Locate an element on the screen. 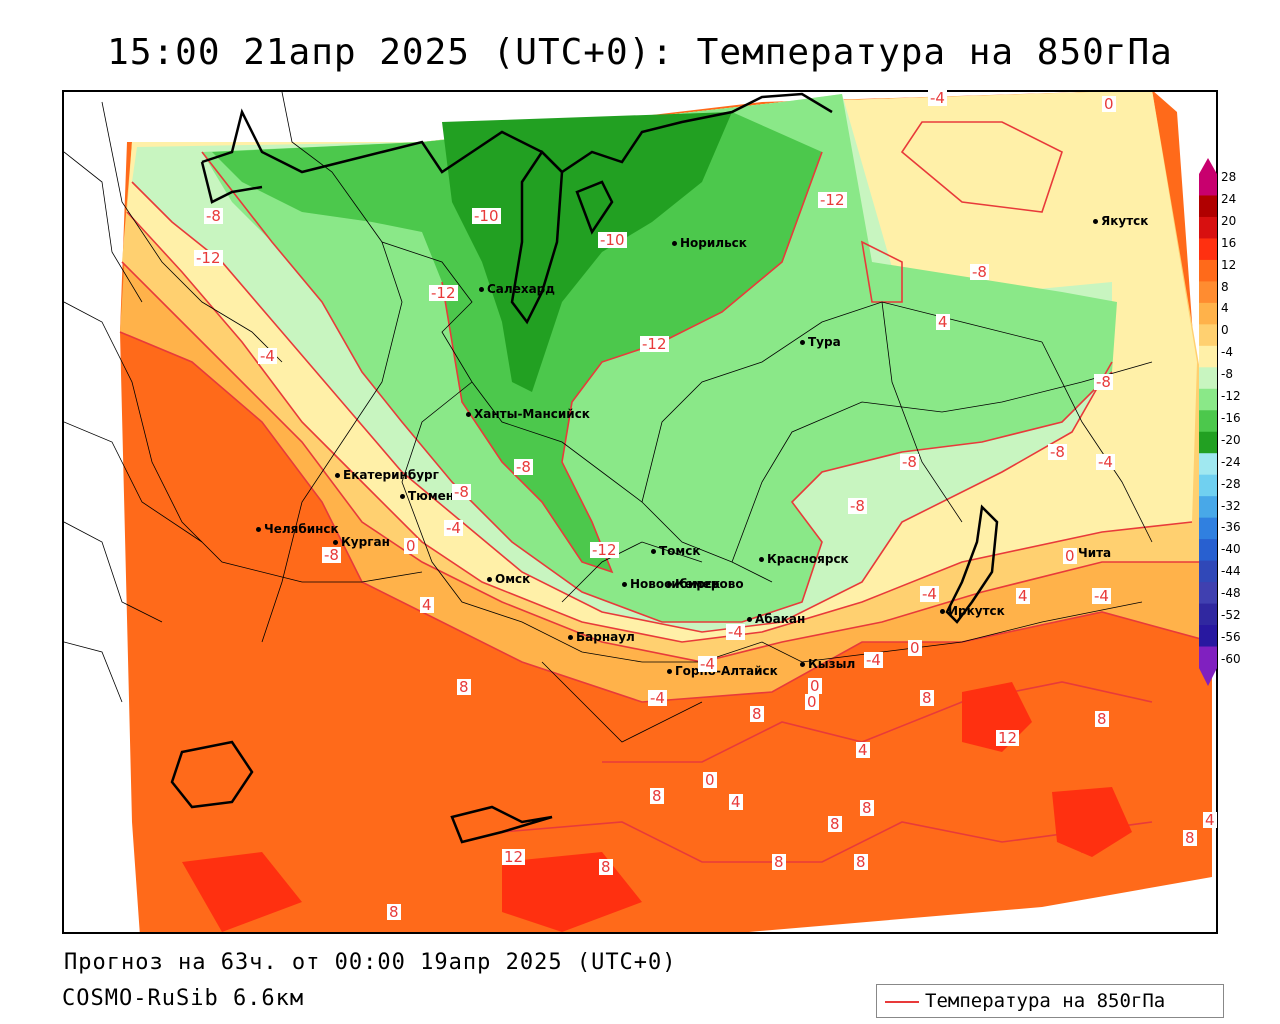 The width and height of the screenshot is (1280, 1024). city-label: Тюмень is located at coordinates (431, 496).